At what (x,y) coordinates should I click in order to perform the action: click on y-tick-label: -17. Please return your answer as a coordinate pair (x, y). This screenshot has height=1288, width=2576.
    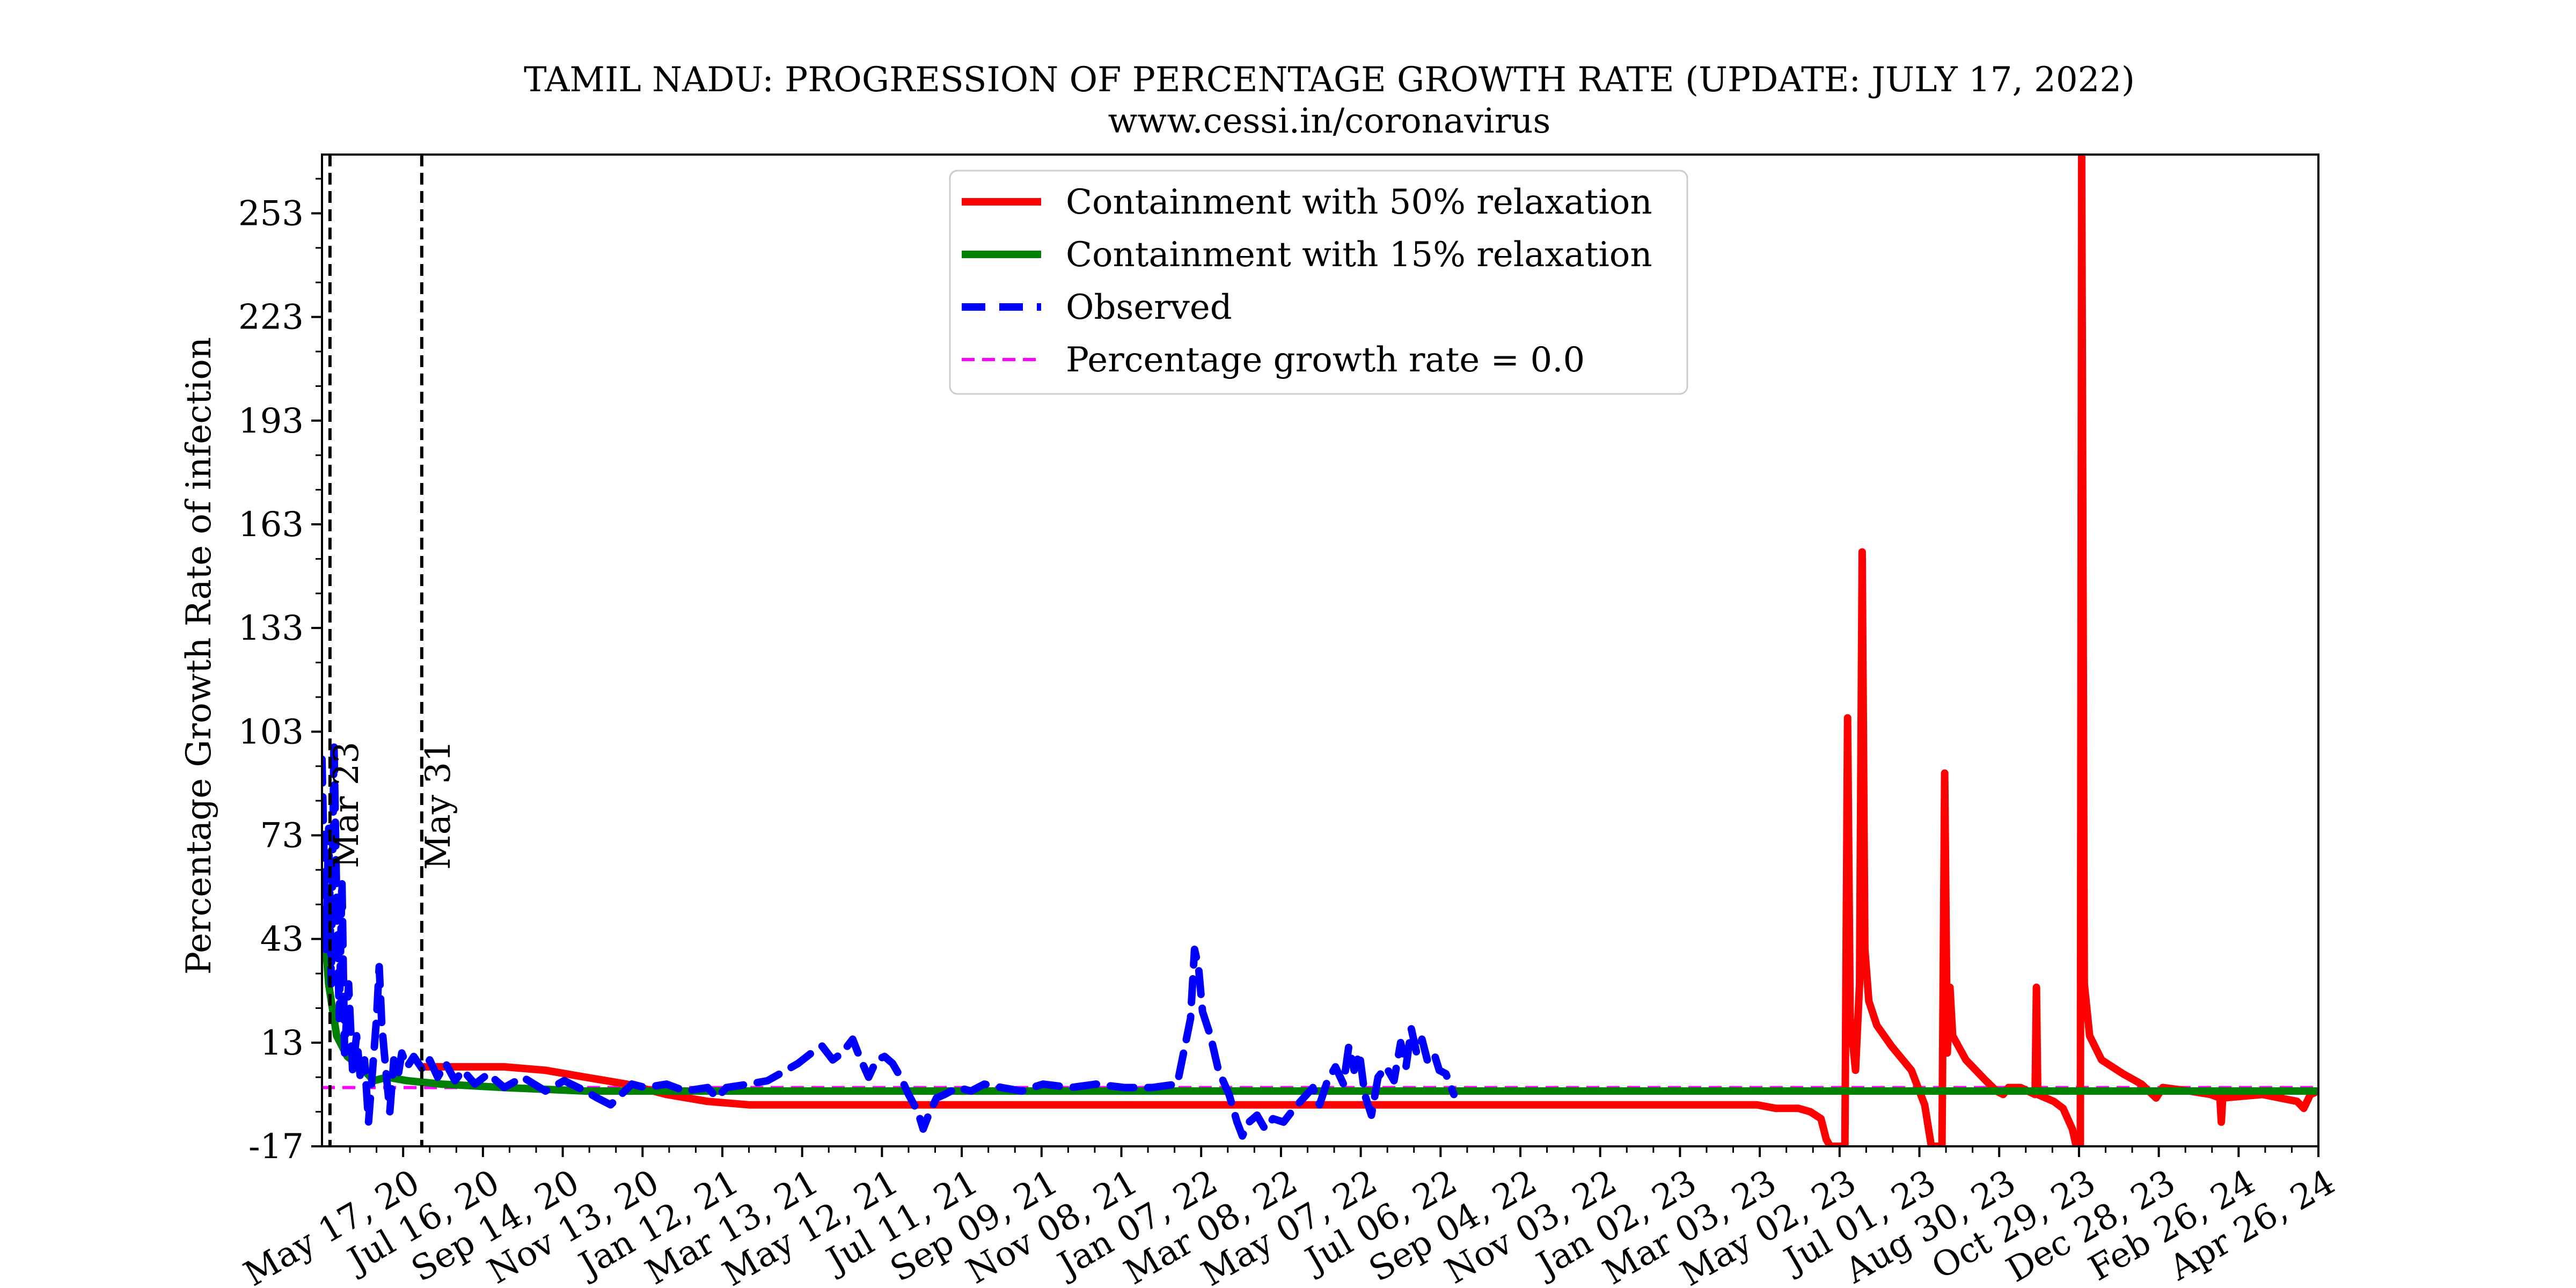
    Looking at the image, I should click on (276, 1147).